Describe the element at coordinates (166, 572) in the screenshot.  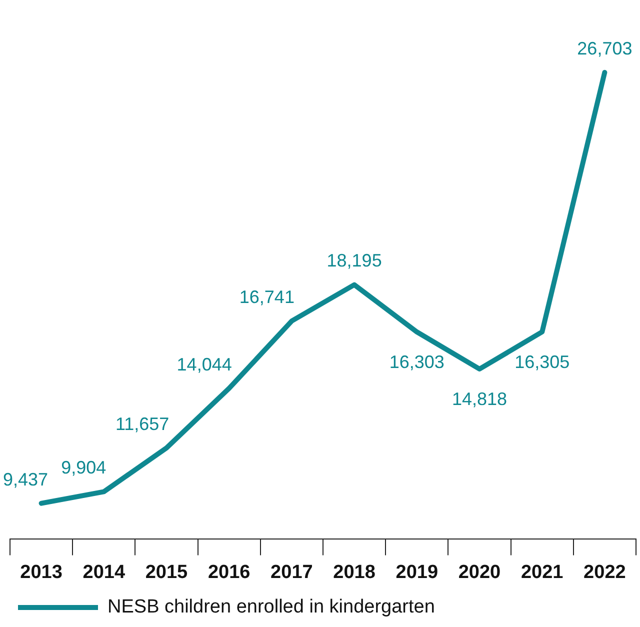
I see `x-tick-label: 2015` at that location.